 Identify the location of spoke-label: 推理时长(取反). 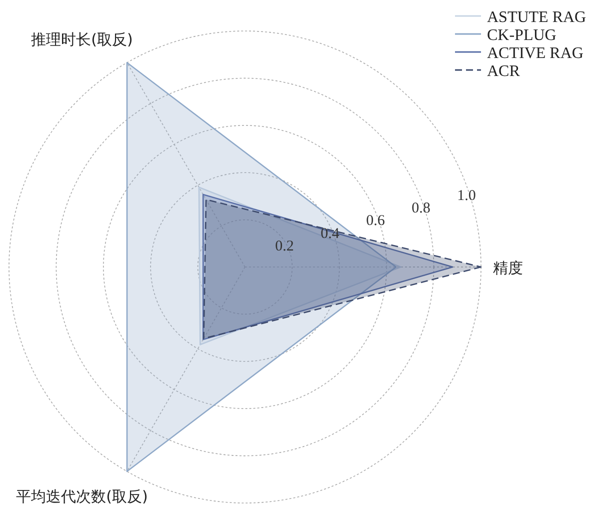
(82, 39).